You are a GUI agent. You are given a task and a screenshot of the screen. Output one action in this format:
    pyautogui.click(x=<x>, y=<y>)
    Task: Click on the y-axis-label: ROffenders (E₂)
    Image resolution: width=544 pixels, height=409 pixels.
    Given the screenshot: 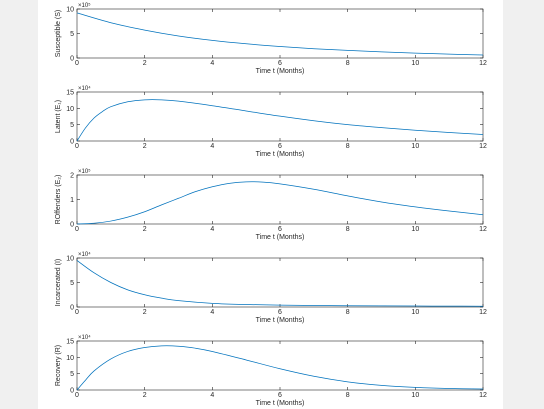 What is the action you would take?
    pyautogui.click(x=58, y=200)
    